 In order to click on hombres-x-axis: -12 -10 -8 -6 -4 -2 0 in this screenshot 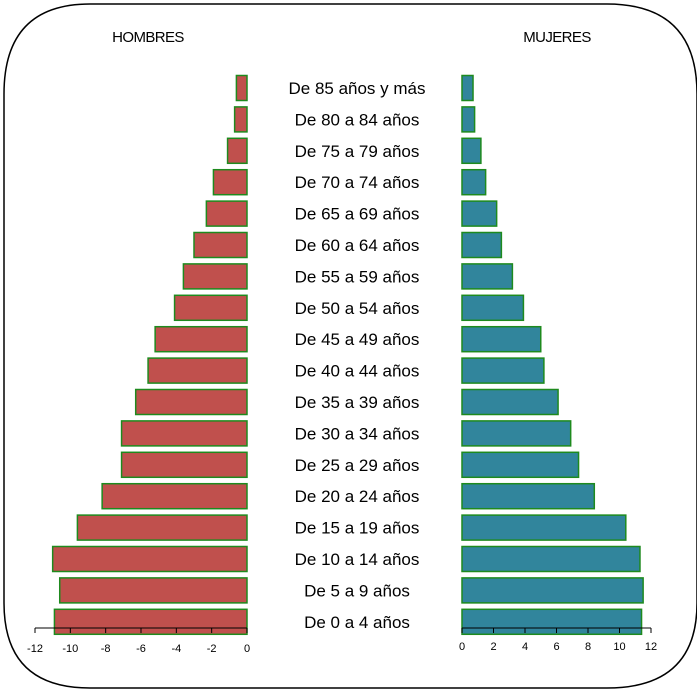, I will do `click(138, 641)`.